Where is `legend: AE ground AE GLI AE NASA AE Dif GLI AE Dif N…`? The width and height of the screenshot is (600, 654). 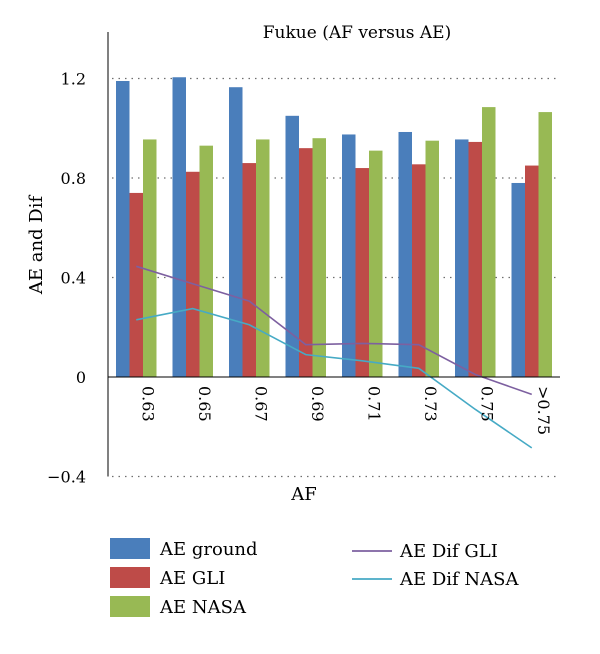
legend: AE ground AE GLI AE NASA AE Dif GLI AE Dif N… is located at coordinates (315, 578).